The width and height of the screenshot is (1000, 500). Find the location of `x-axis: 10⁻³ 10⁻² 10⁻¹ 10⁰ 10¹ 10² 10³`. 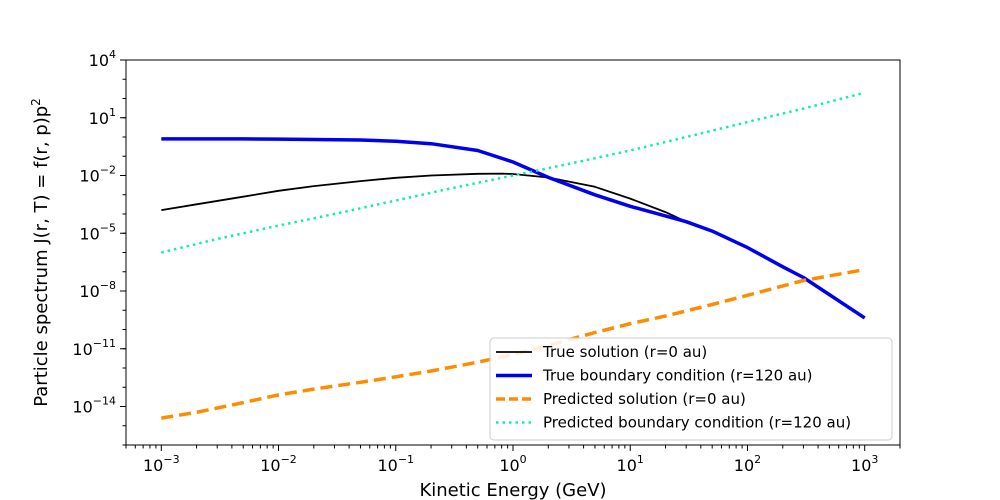

x-axis: 10⁻³ 10⁻² 10⁻¹ 10⁰ 10¹ 10² 10³ is located at coordinates (513, 460).